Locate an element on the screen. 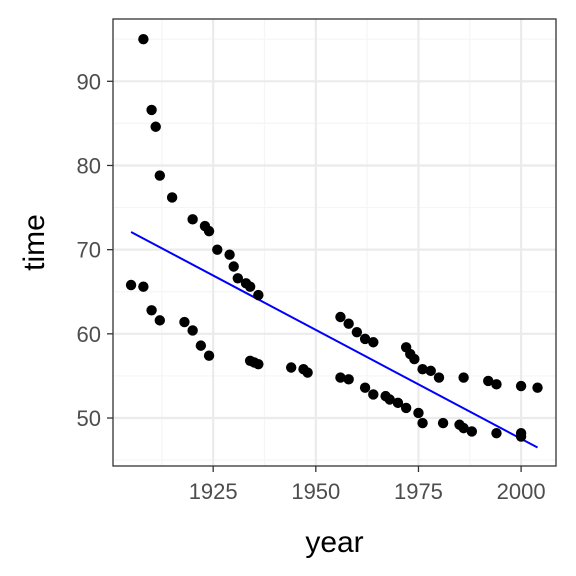  y-tick-label: 50 is located at coordinates (89, 418).